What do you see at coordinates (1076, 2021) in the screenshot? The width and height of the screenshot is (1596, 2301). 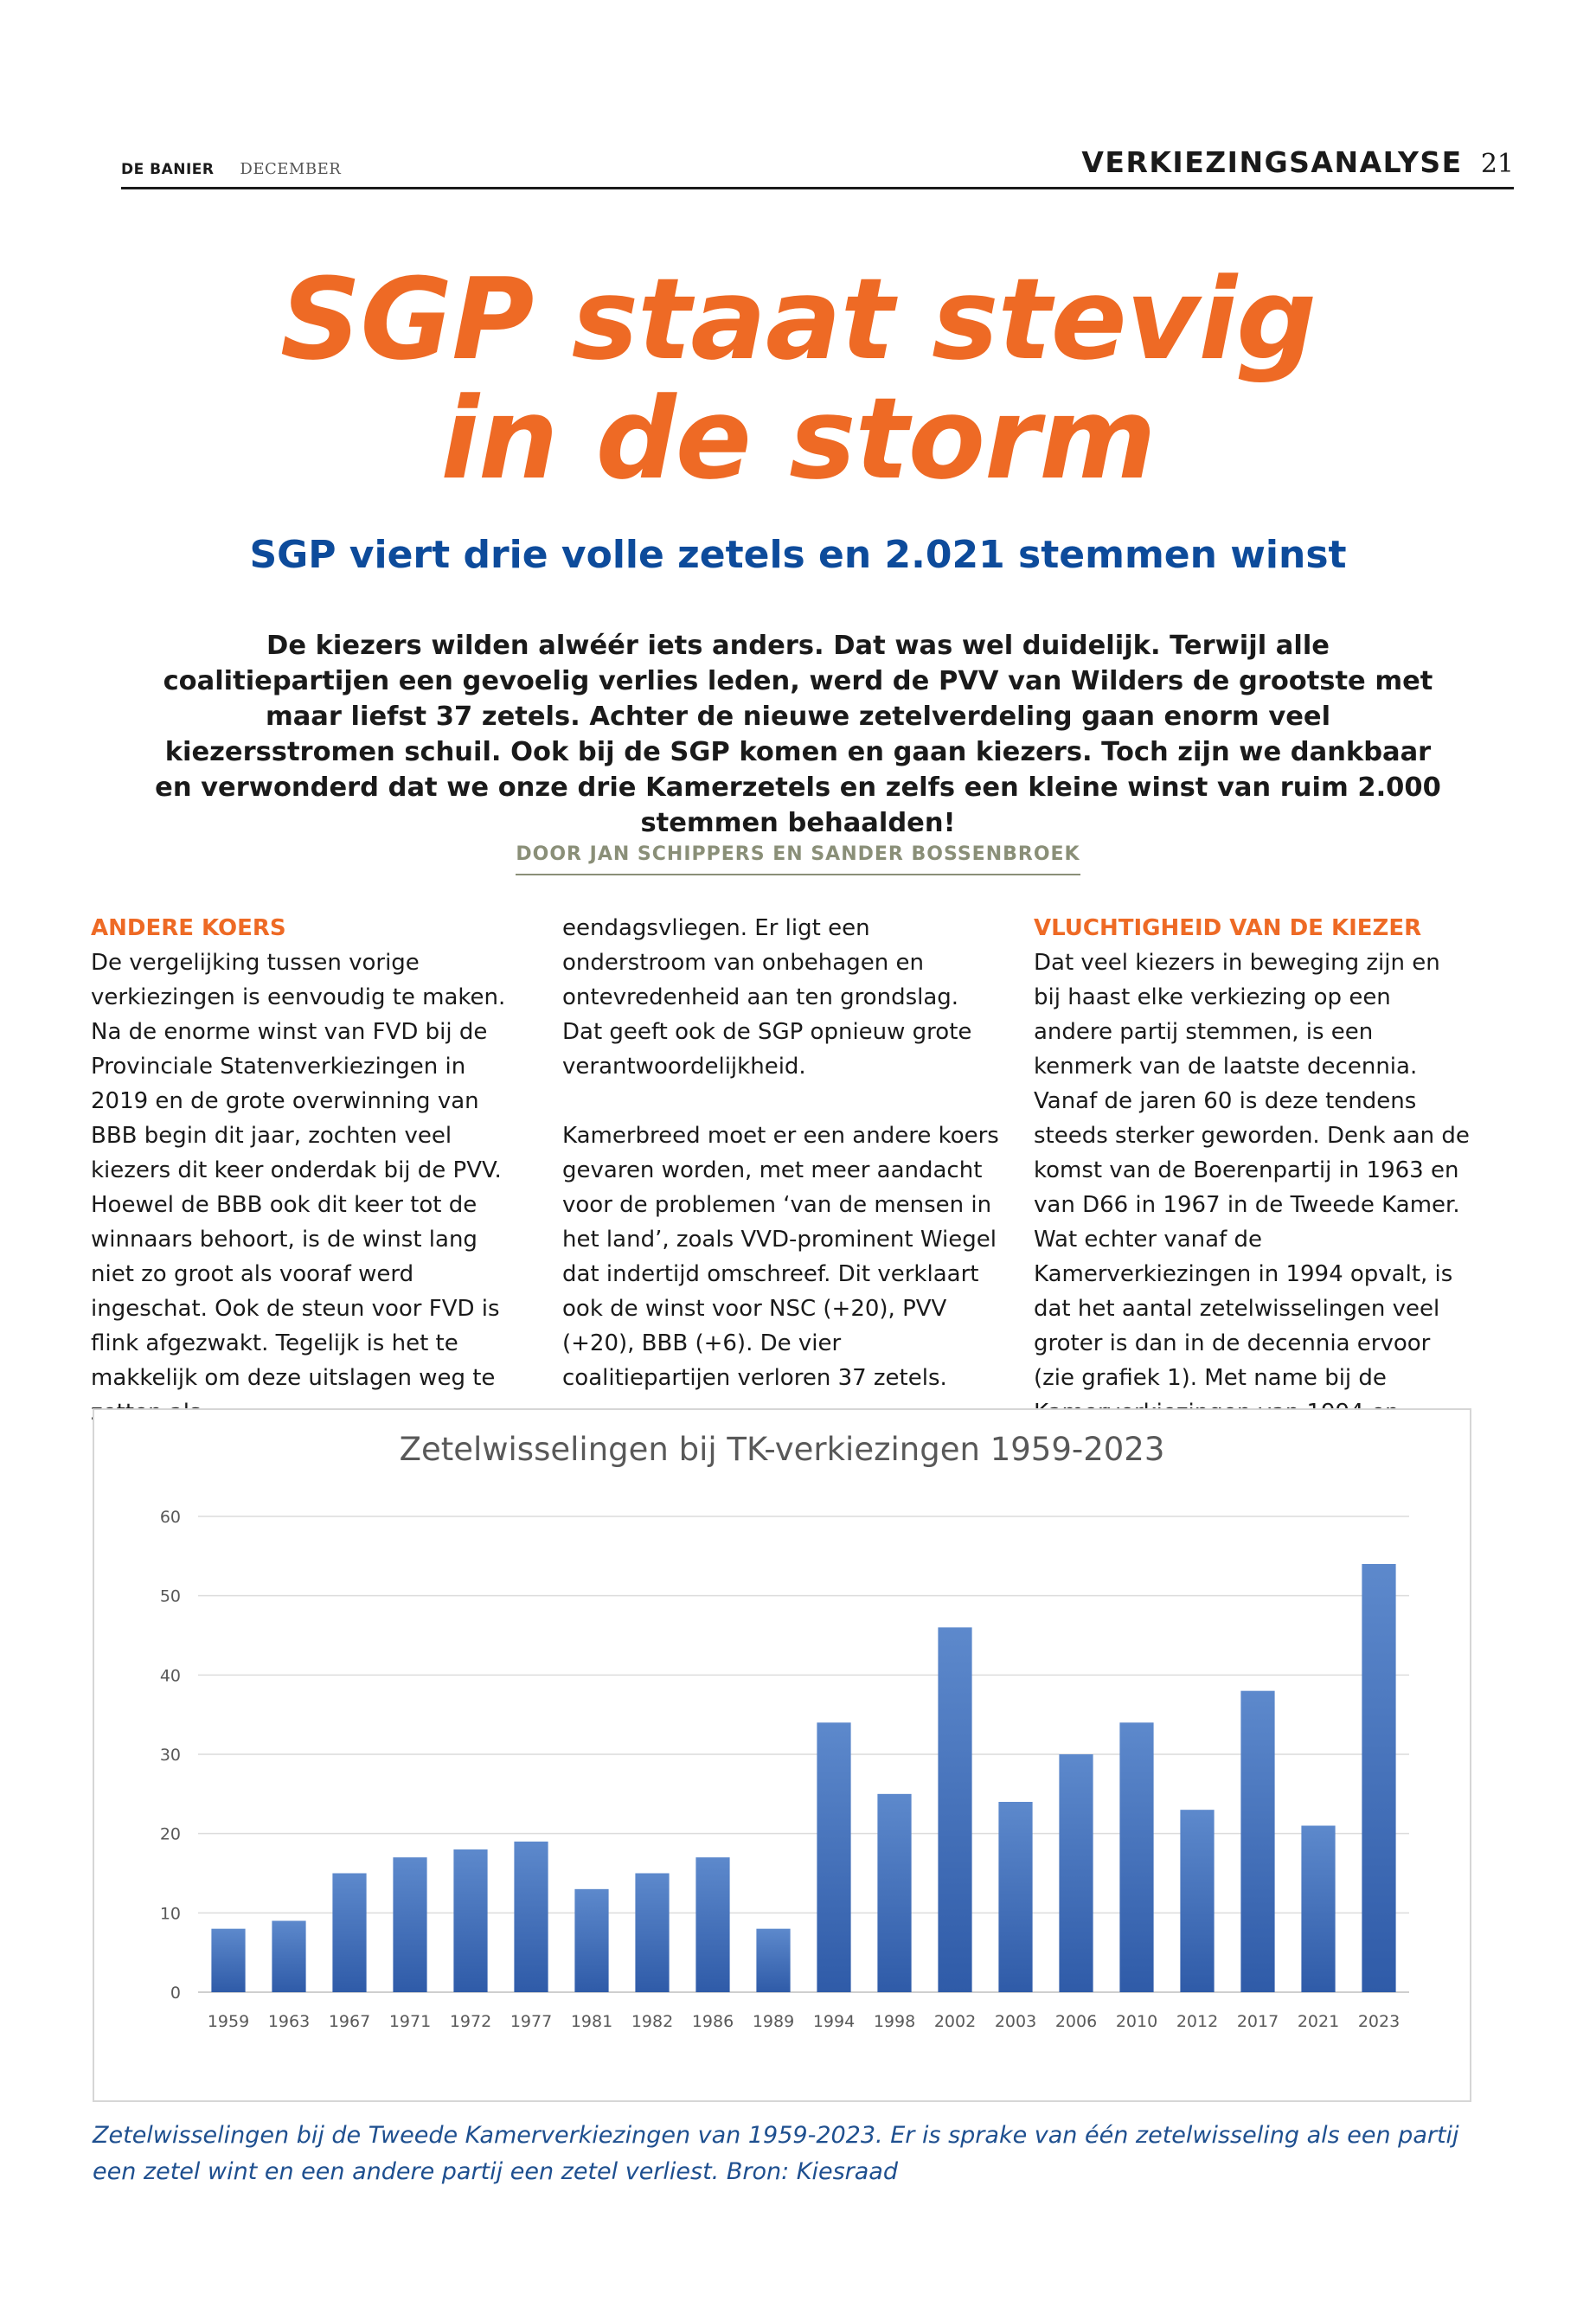 I see `x-tick-label: 2006` at bounding box center [1076, 2021].